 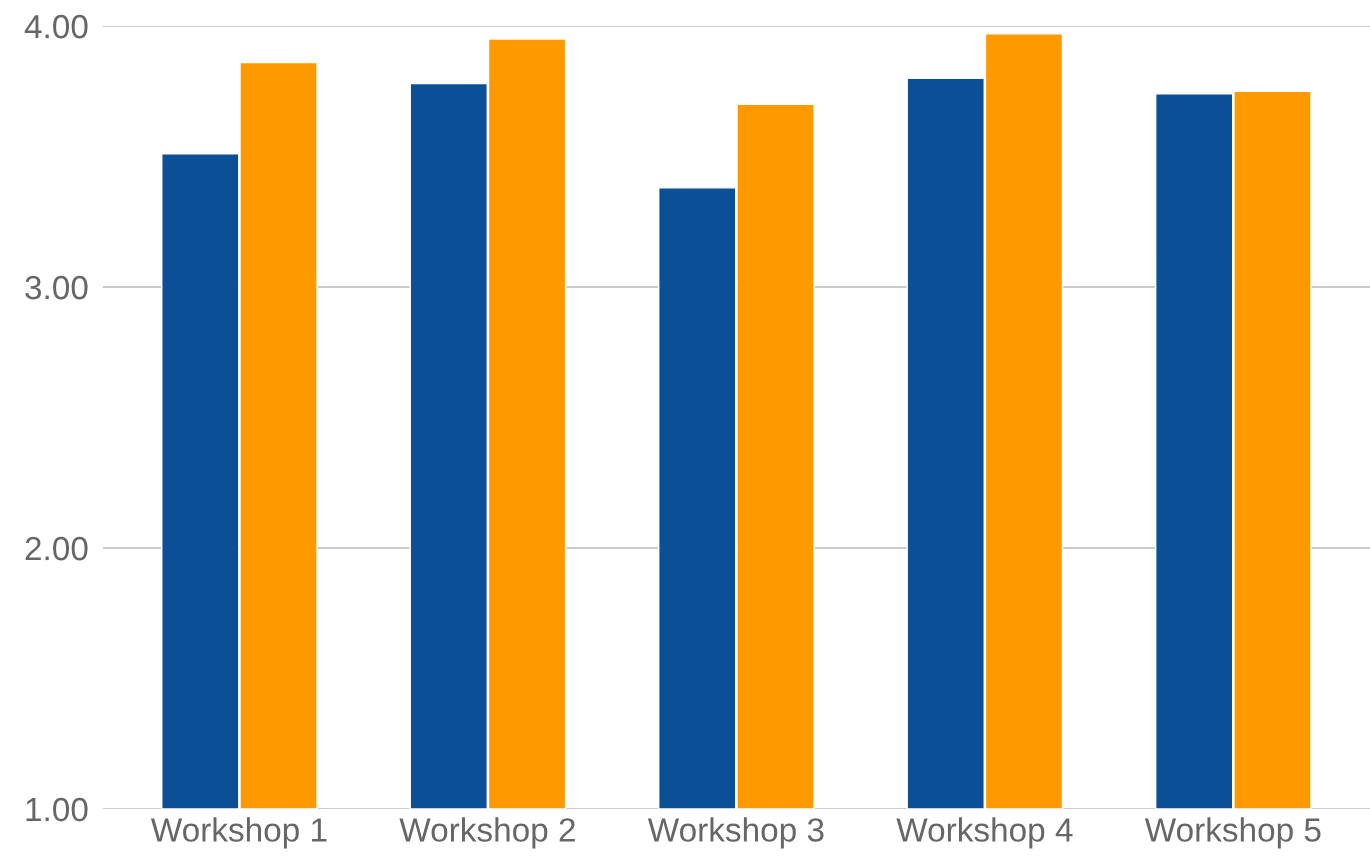 I want to click on y-tick-label: 3.00, so click(x=56, y=287).